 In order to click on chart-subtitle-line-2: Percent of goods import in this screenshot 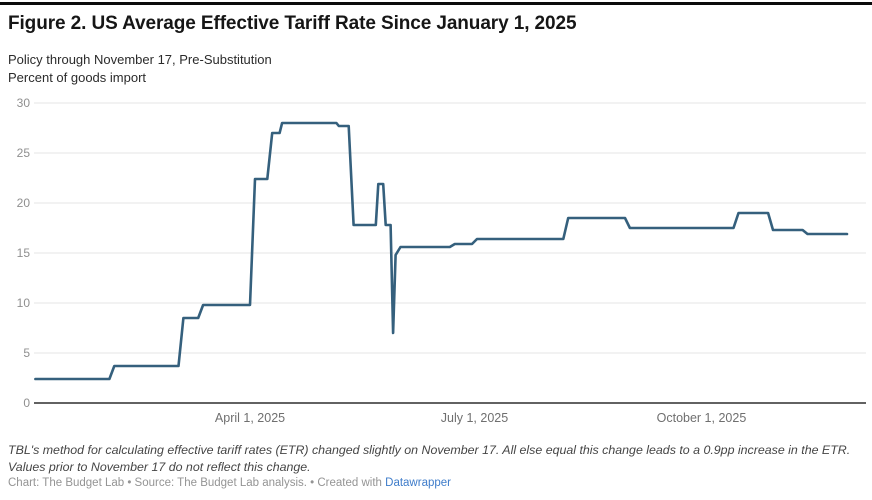, I will do `click(77, 77)`.